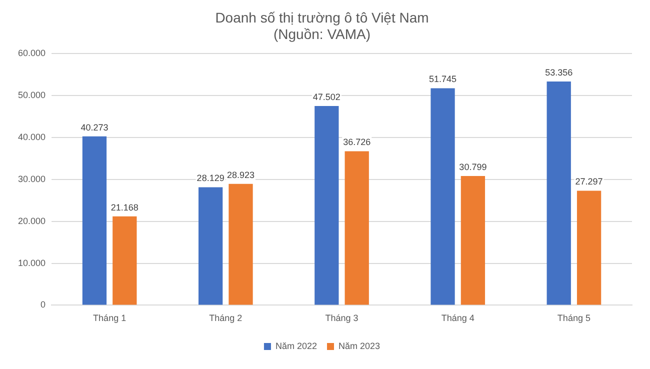 The height and width of the screenshot is (369, 650). I want to click on y-tick-label: 50.000, so click(32, 95).